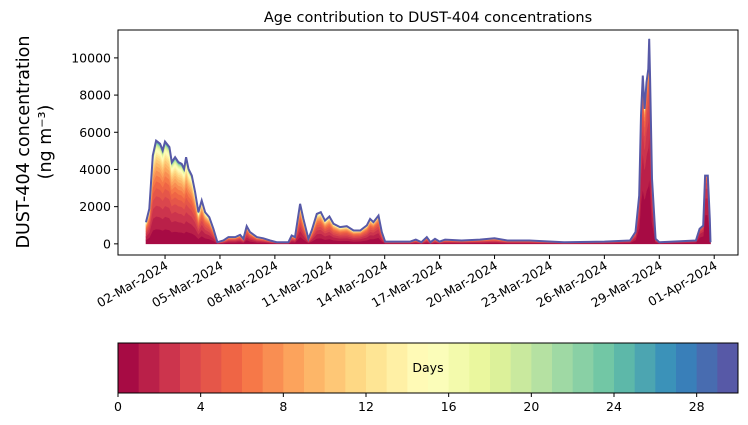 The height and width of the screenshot is (425, 748). What do you see at coordinates (91, 57) in the screenshot?
I see `y-tick-label: 10000` at bounding box center [91, 57].